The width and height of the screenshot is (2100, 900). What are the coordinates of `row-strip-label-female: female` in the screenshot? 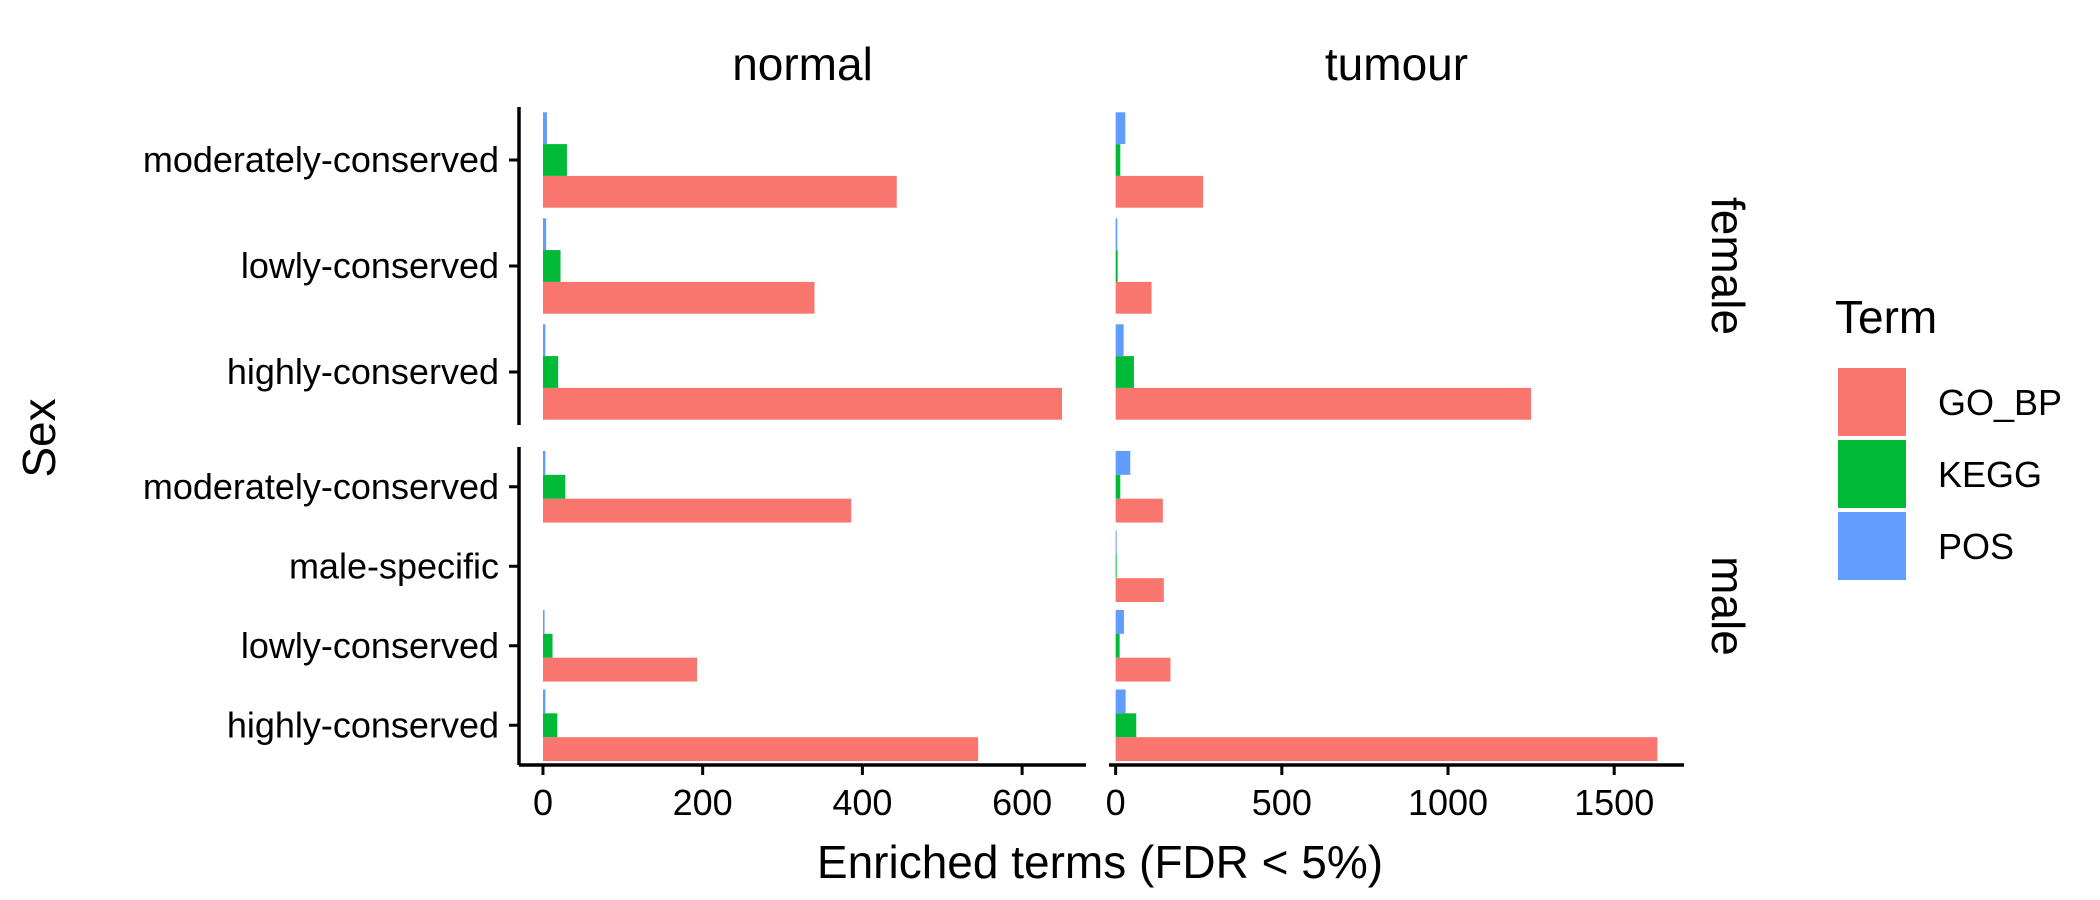 It's located at (1728, 266).